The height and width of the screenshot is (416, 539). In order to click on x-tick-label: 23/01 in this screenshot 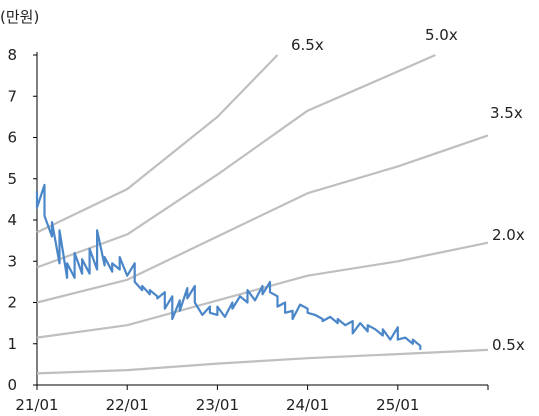, I will do `click(217, 405)`.